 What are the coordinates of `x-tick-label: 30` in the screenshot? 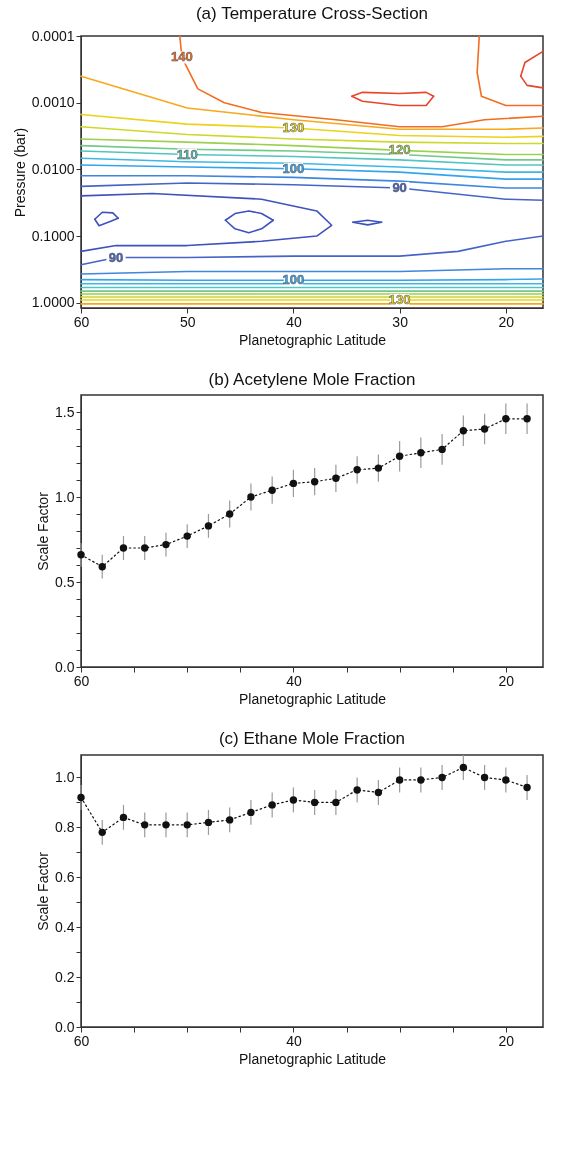 It's located at (400, 321).